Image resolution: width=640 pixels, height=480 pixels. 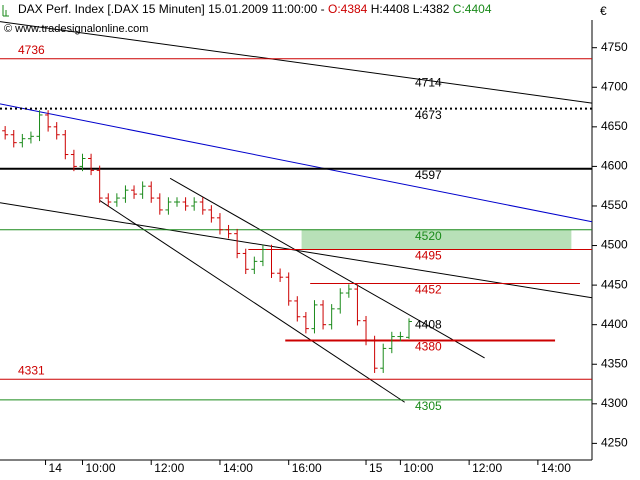 I want to click on level-label: 4714, so click(x=428, y=82).